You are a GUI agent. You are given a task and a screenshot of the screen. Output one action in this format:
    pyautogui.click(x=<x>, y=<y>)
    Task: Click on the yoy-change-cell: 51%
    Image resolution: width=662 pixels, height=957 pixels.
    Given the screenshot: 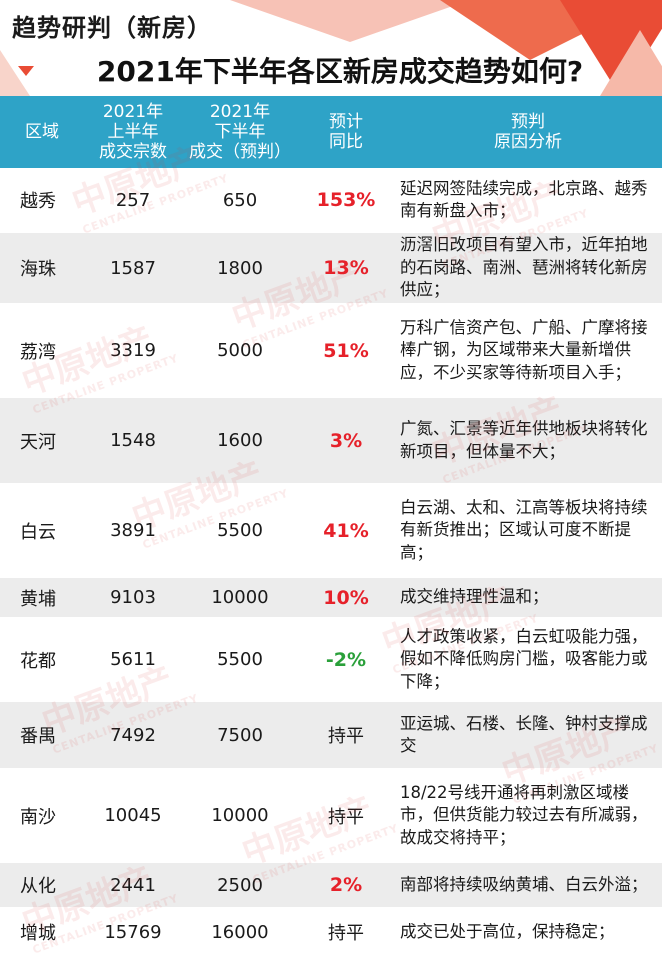 What is the action you would take?
    pyautogui.click(x=346, y=350)
    